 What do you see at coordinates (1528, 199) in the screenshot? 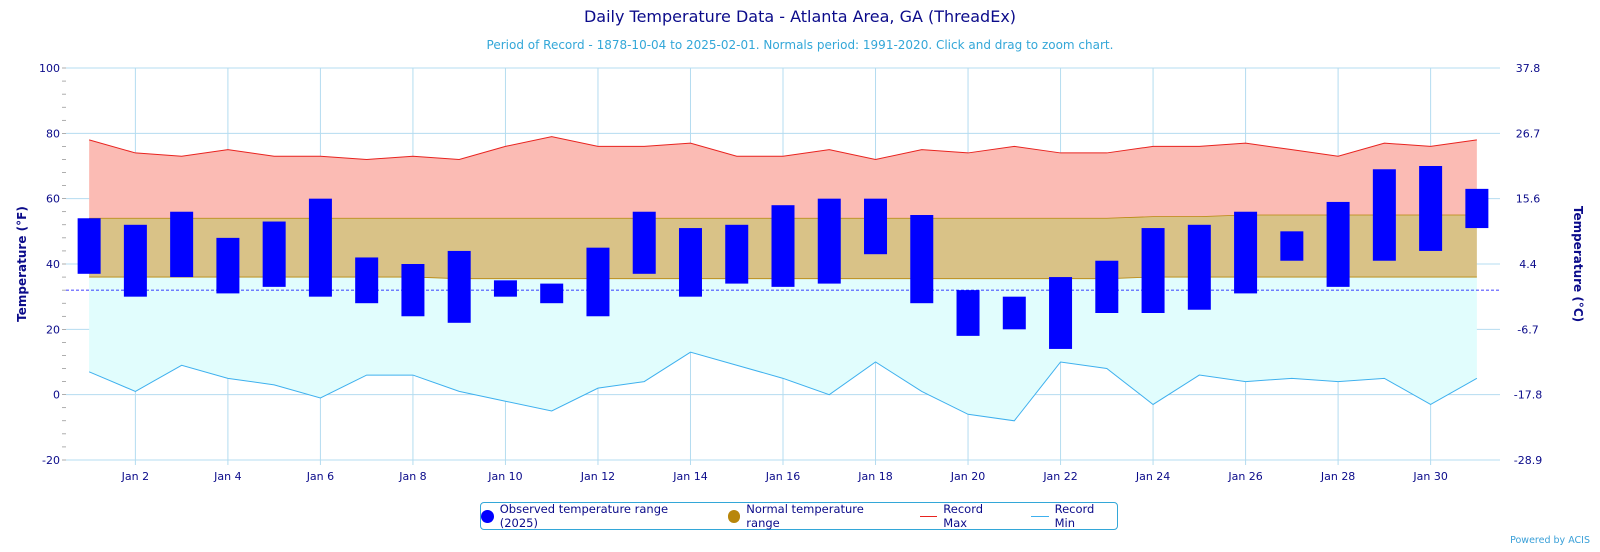
I see `y-axis-right-tick-label: 15.6` at bounding box center [1528, 199].